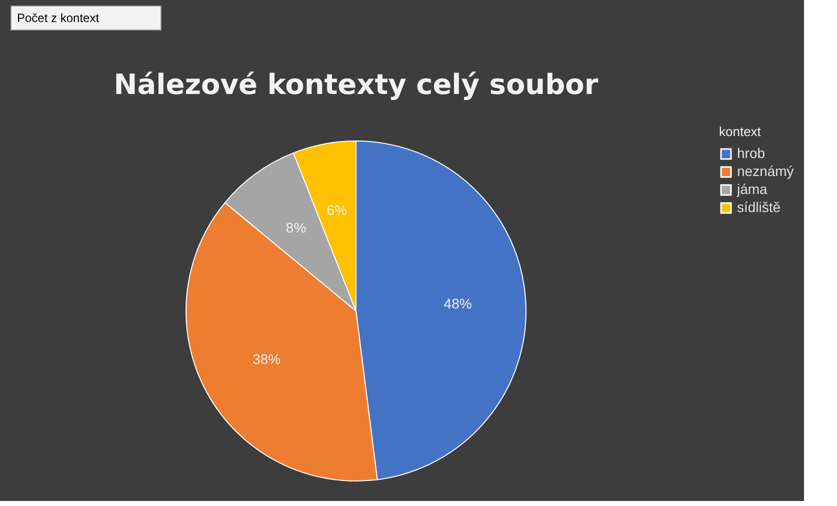 The width and height of the screenshot is (837, 506). I want to click on data-label: 6%, so click(337, 210).